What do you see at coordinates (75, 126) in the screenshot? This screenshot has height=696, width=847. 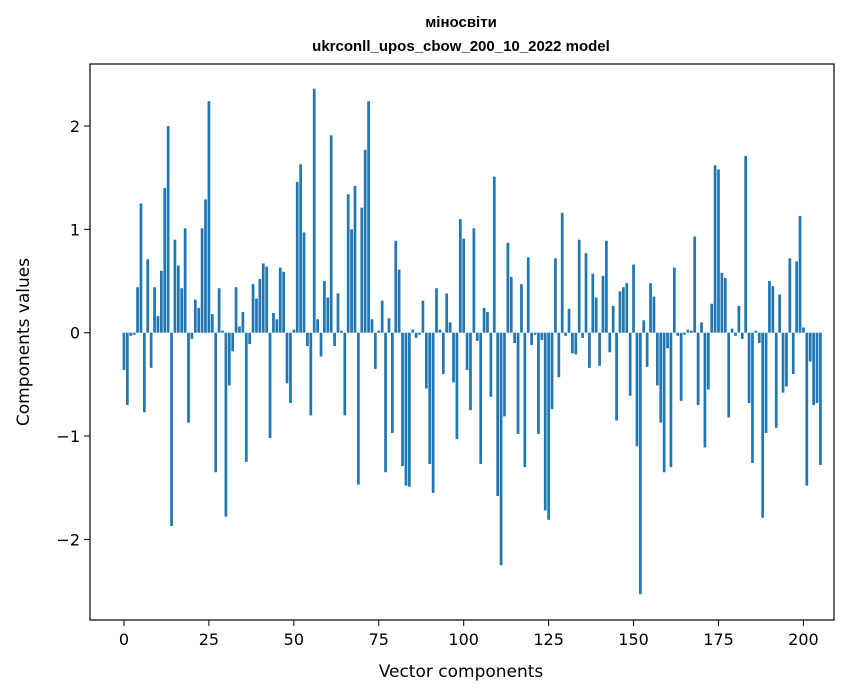 I see `y-tick-label: 2` at bounding box center [75, 126].